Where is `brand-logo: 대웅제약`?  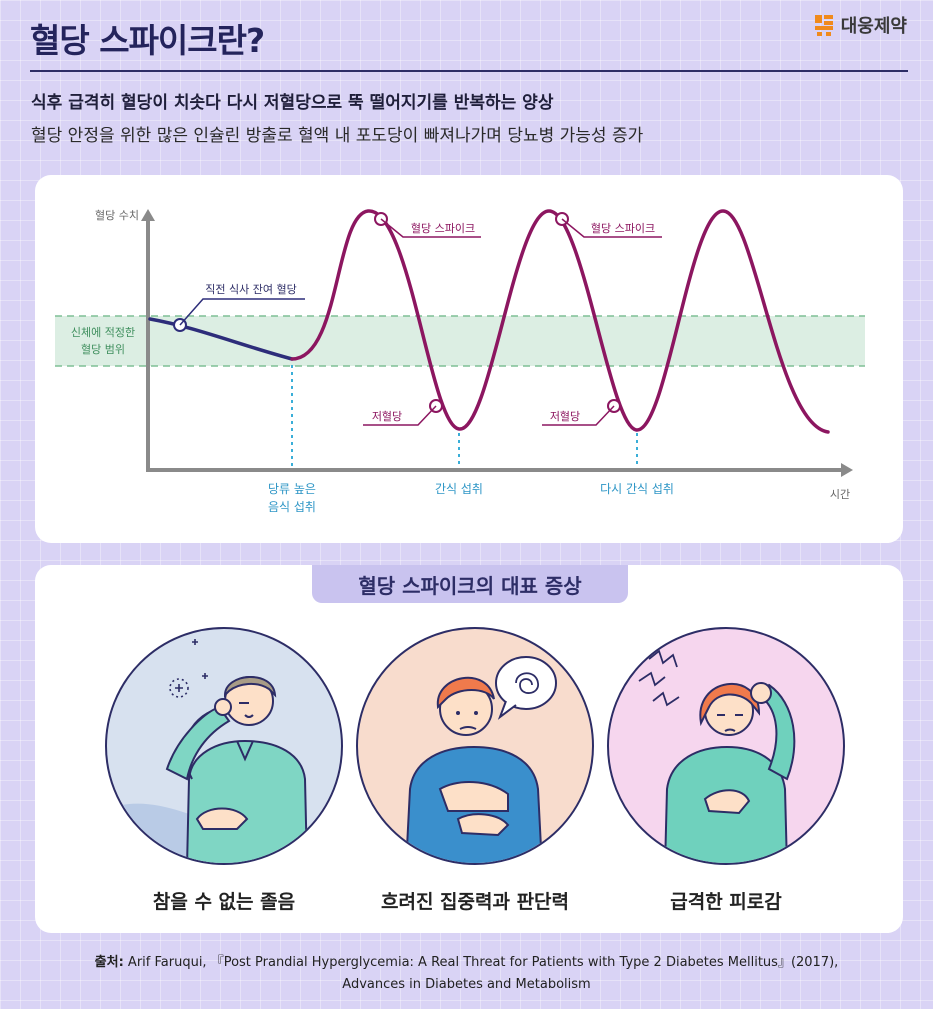
brand-logo: 대웅제약 is located at coordinates (860, 25).